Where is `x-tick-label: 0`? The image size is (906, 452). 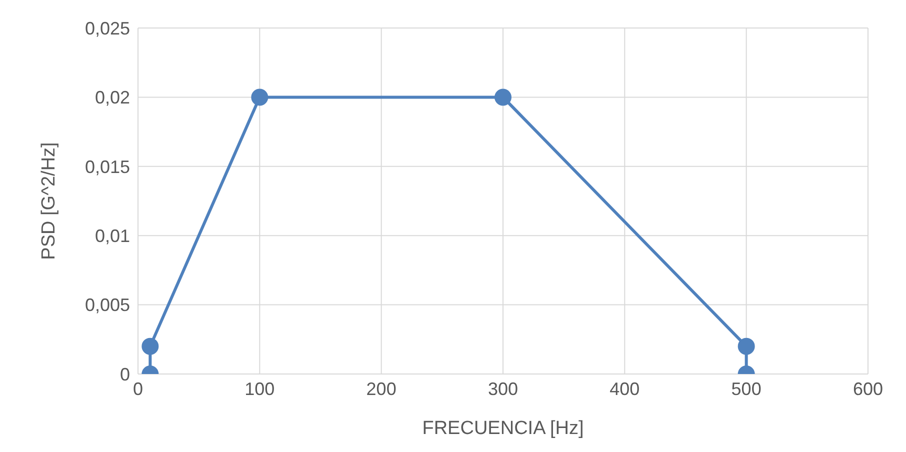
x-tick-label: 0 is located at coordinates (138, 388).